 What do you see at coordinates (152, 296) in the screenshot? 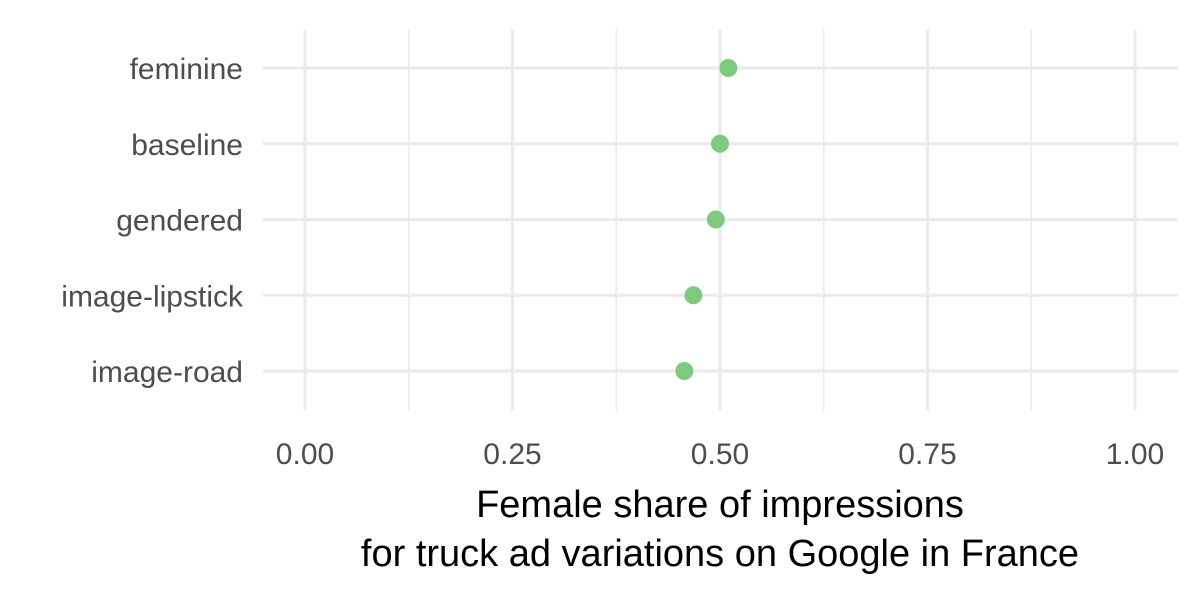
I see `y-tick-label: image-lipstick` at bounding box center [152, 296].